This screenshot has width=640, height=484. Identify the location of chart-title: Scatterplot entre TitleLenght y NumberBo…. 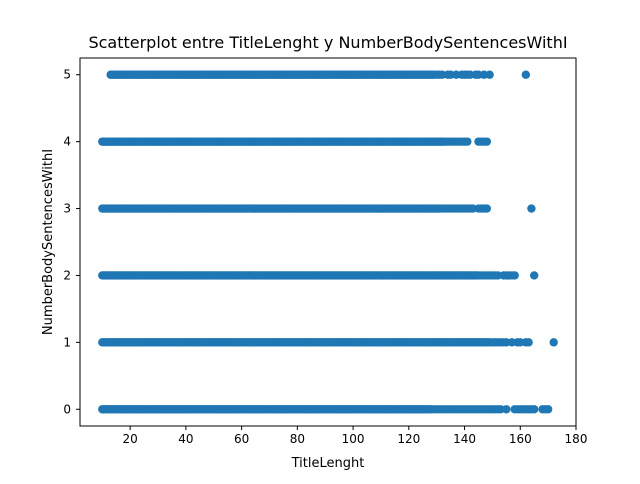
(327, 42).